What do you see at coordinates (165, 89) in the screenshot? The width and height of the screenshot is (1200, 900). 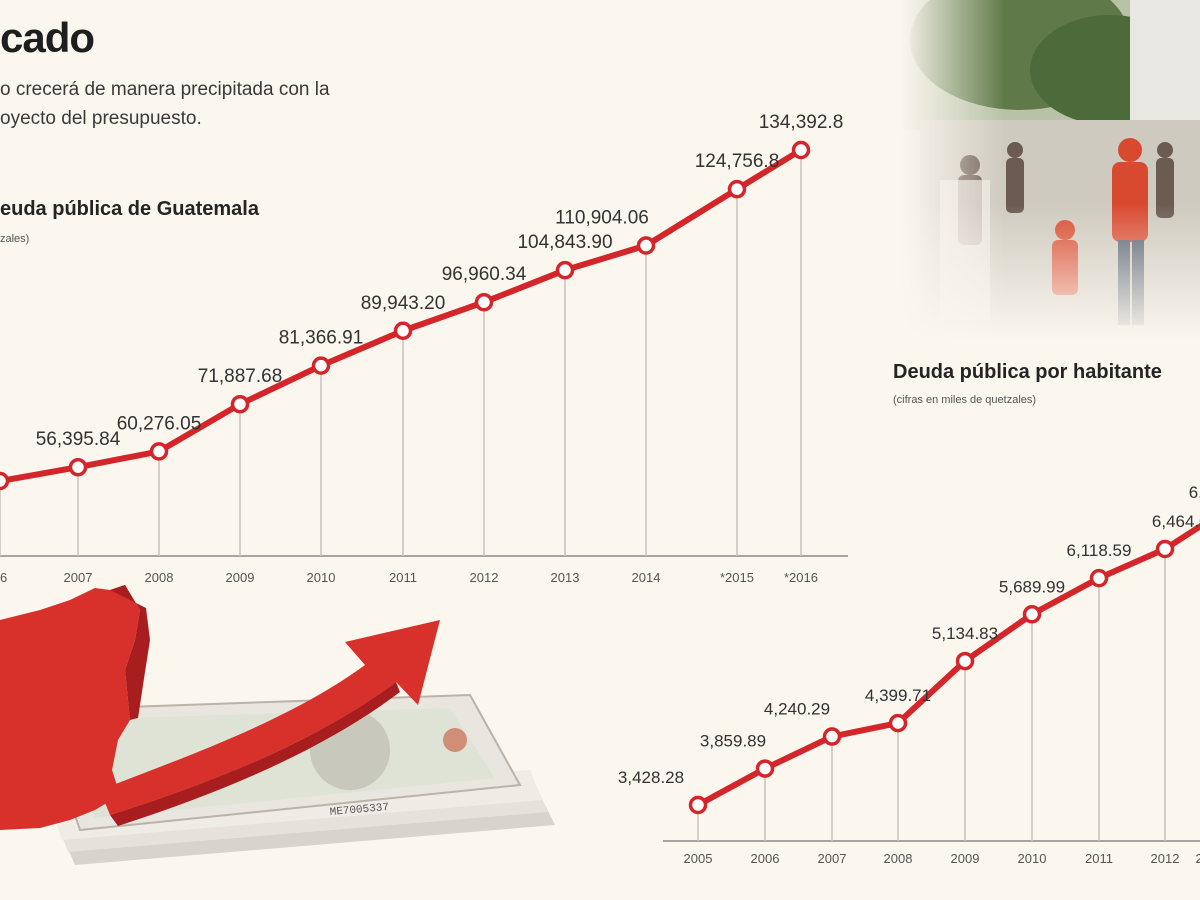 I see `intro-line-1: o crecerá de manera precipitada con la` at bounding box center [165, 89].